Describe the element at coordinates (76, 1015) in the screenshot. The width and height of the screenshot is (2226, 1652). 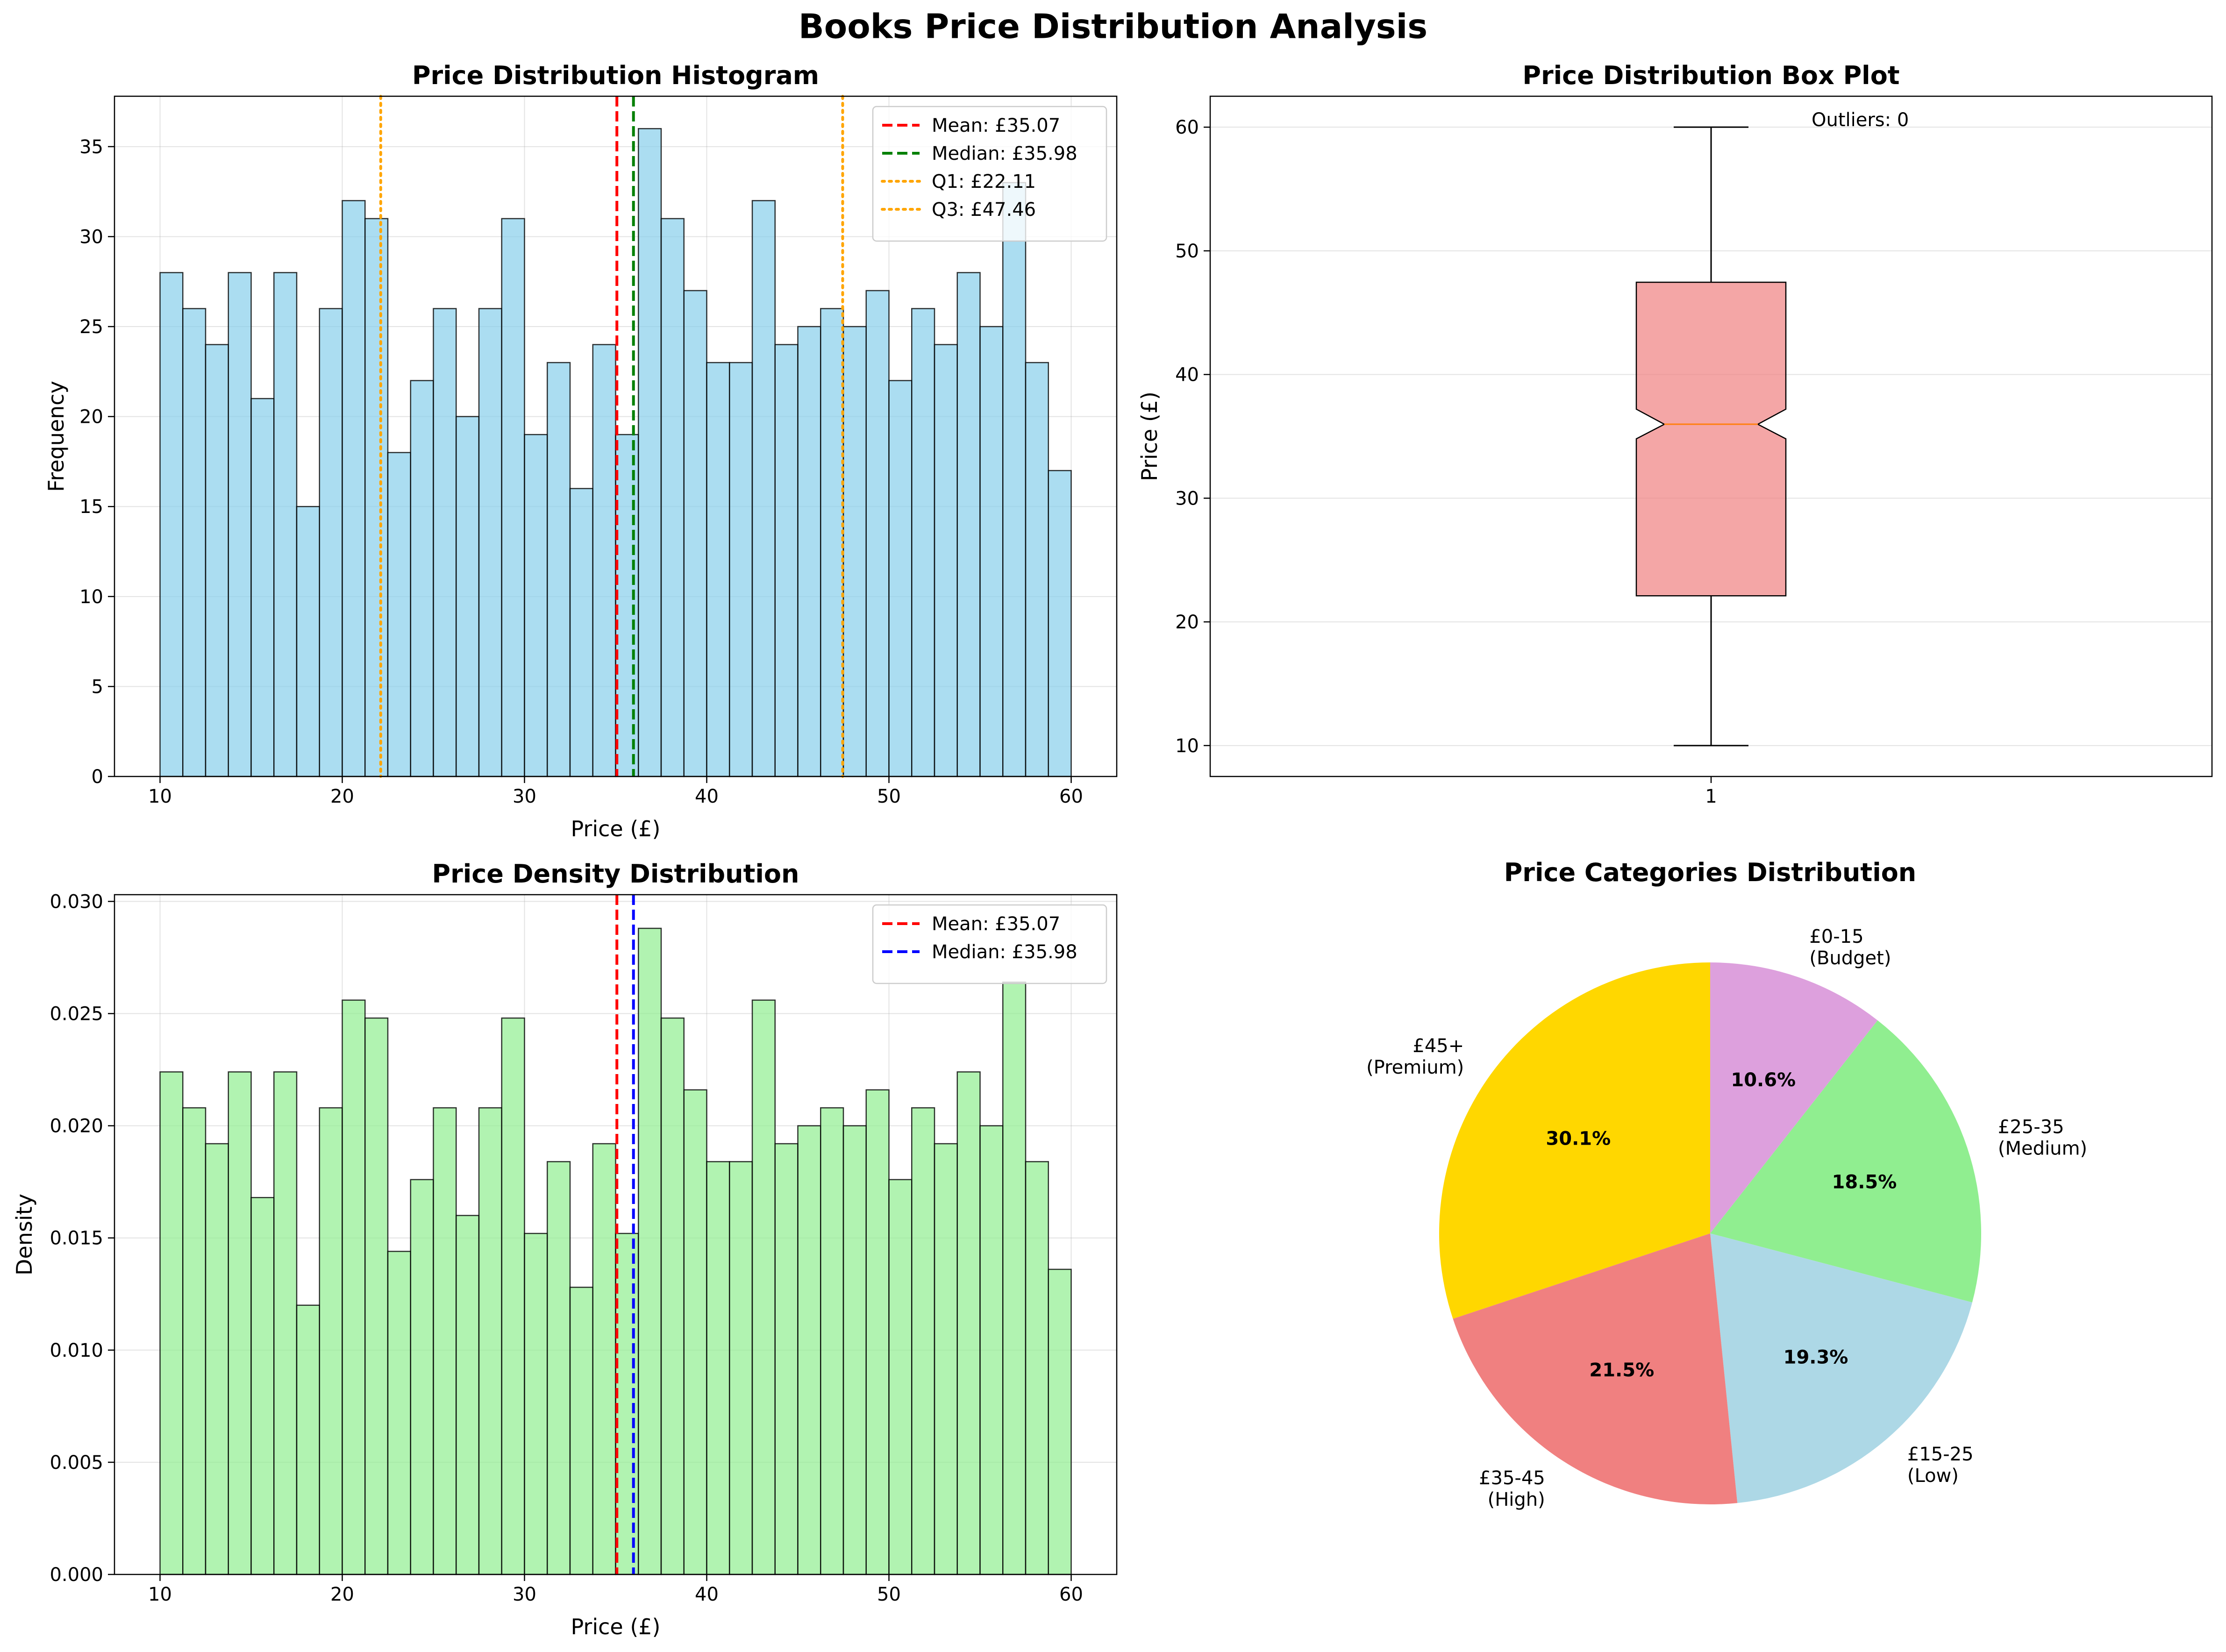
I see `density-y-tick-label: 0.025` at that location.